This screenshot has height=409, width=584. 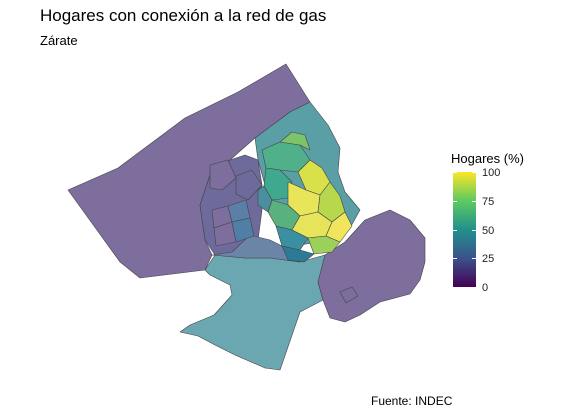 What do you see at coordinates (491, 173) in the screenshot?
I see `legend-tick-label: 100` at bounding box center [491, 173].